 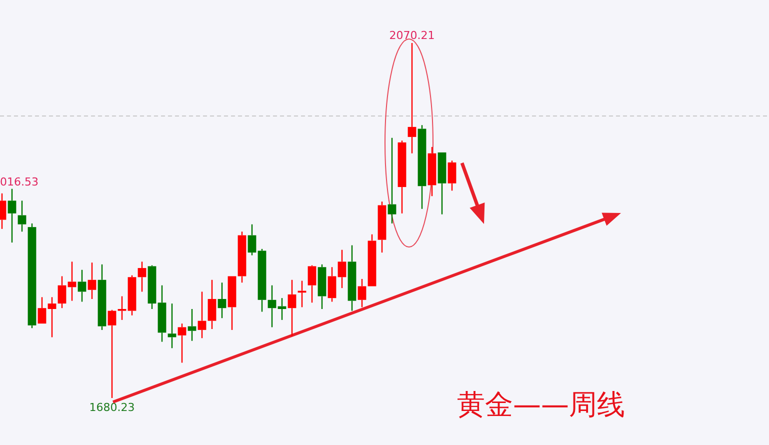 I want to click on annotation: 016.53, so click(x=19, y=181).